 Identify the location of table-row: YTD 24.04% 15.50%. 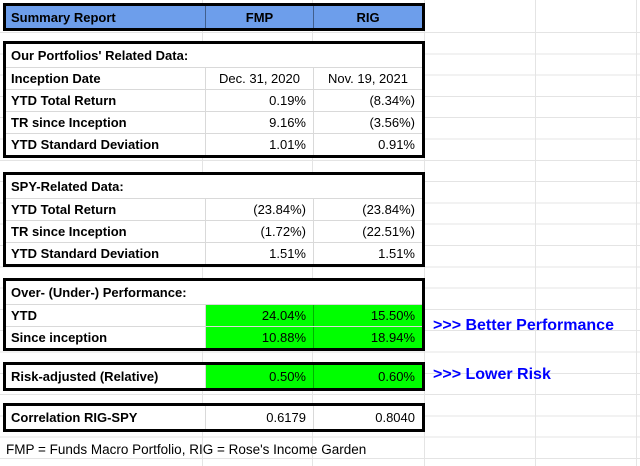
(214, 315).